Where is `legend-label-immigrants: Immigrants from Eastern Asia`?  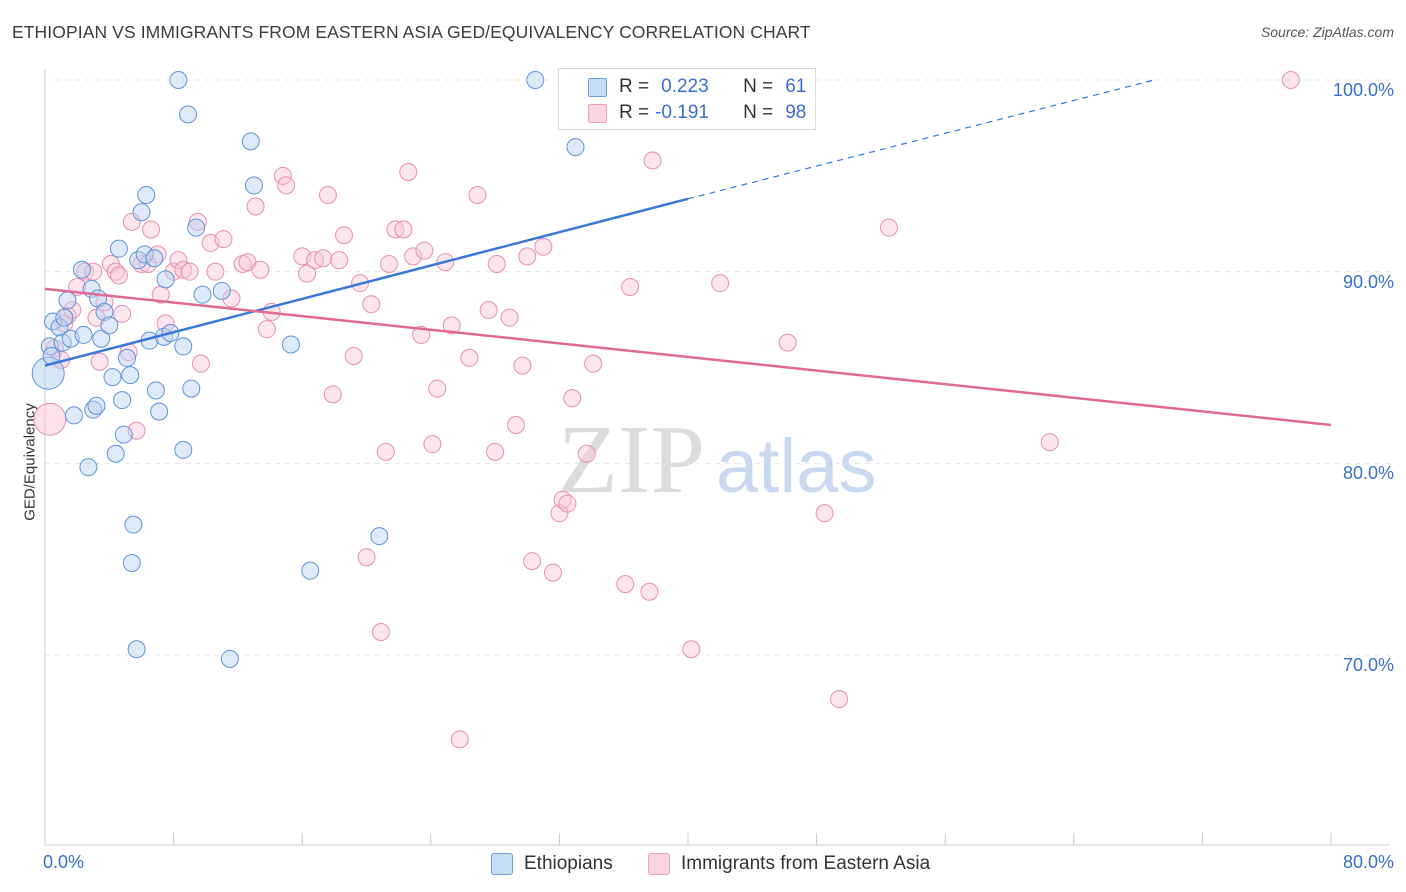 legend-label-immigrants: Immigrants from Eastern Asia is located at coordinates (806, 863).